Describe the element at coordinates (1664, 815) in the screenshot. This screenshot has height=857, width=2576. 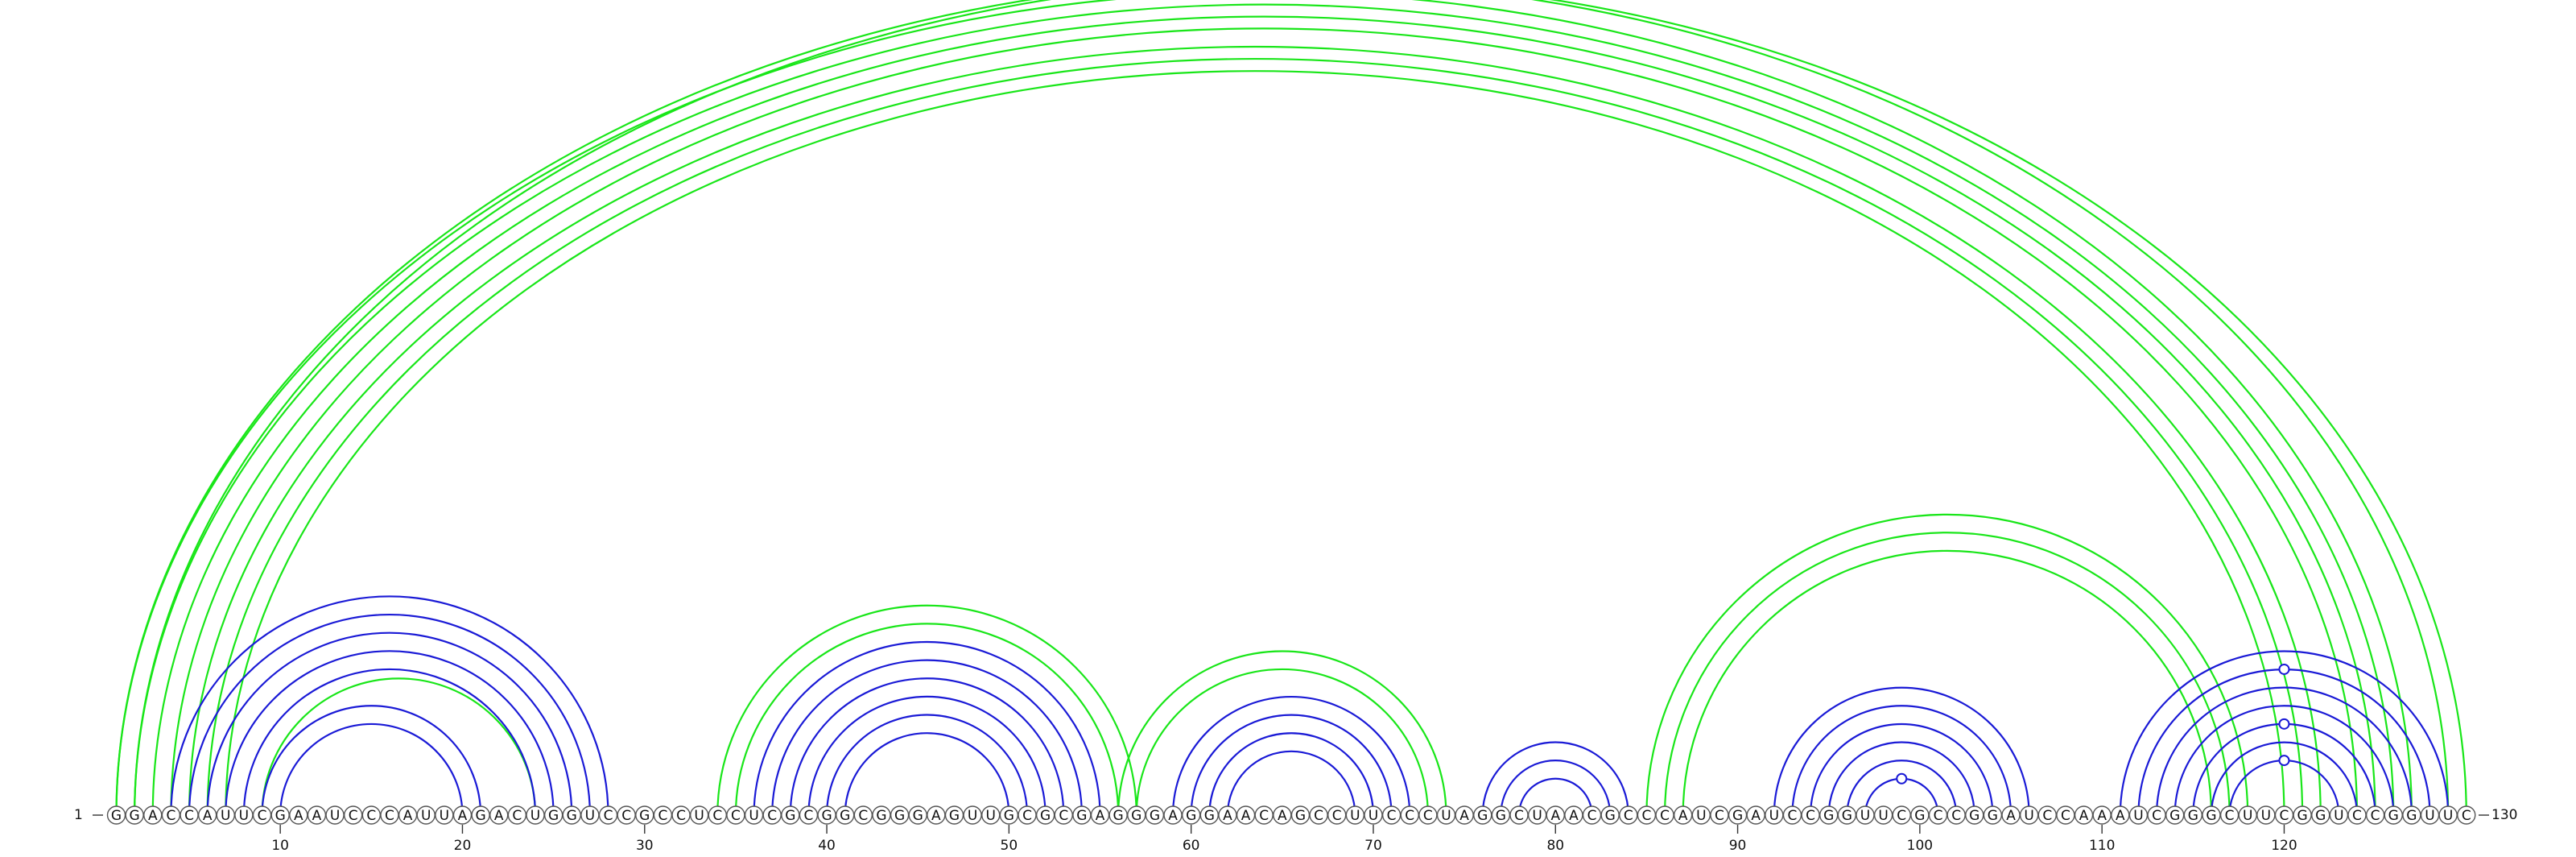
I see `nucleotide-86: C` at that location.